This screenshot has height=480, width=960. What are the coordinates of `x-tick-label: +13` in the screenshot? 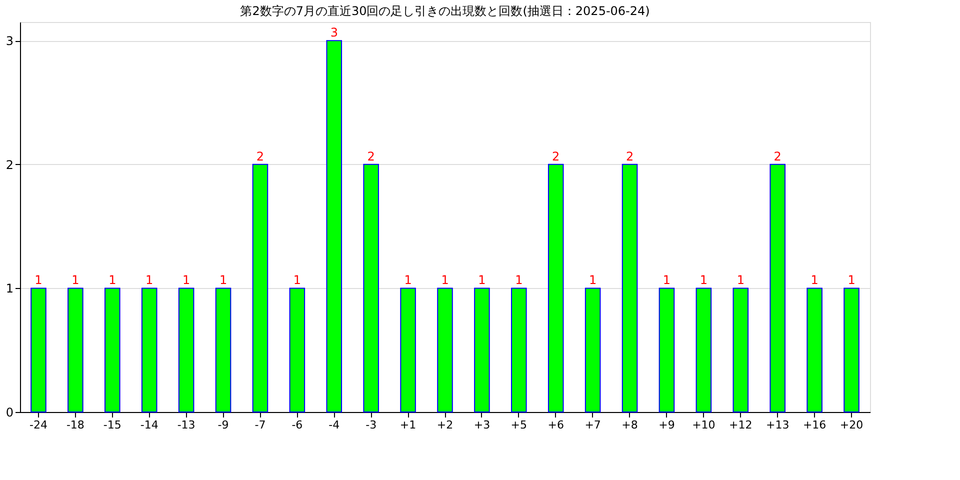 It's located at (778, 425).